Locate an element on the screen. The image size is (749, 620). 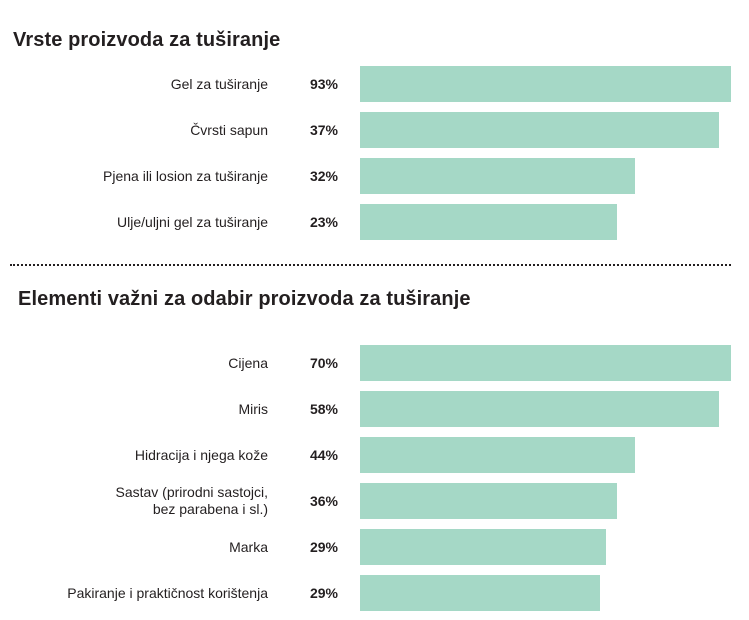
category-label: Čvrsti sapun is located at coordinates (229, 130).